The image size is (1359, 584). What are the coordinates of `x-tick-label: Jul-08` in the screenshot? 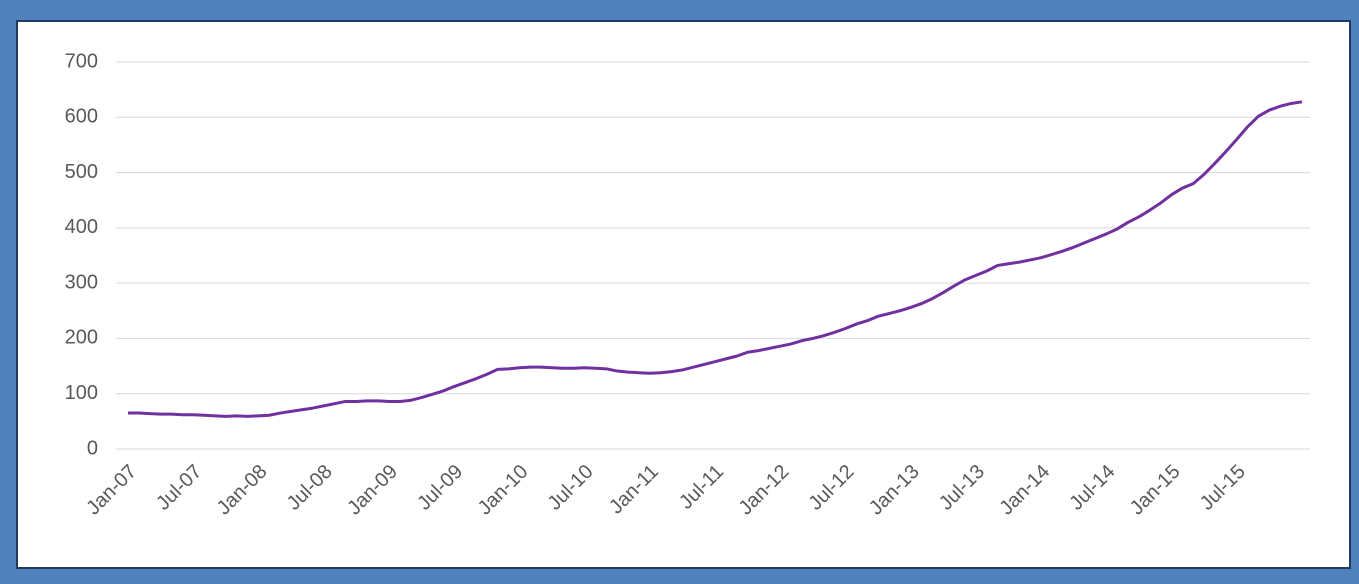 It's located at (310, 488).